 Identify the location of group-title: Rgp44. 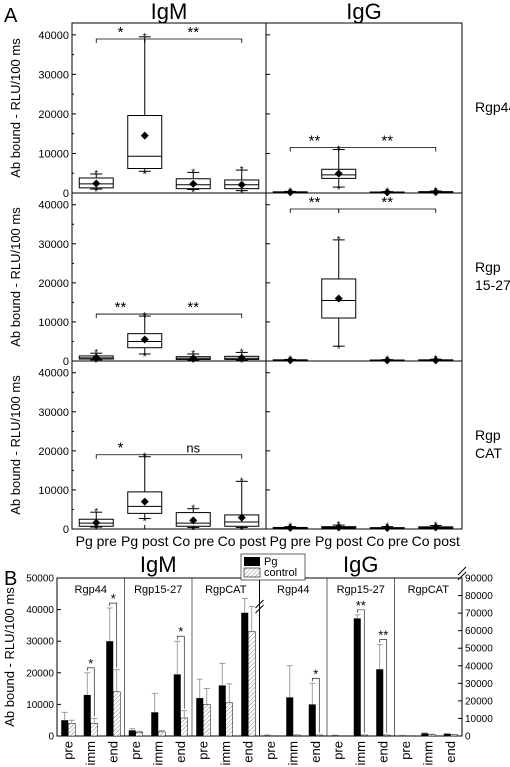
(91, 590).